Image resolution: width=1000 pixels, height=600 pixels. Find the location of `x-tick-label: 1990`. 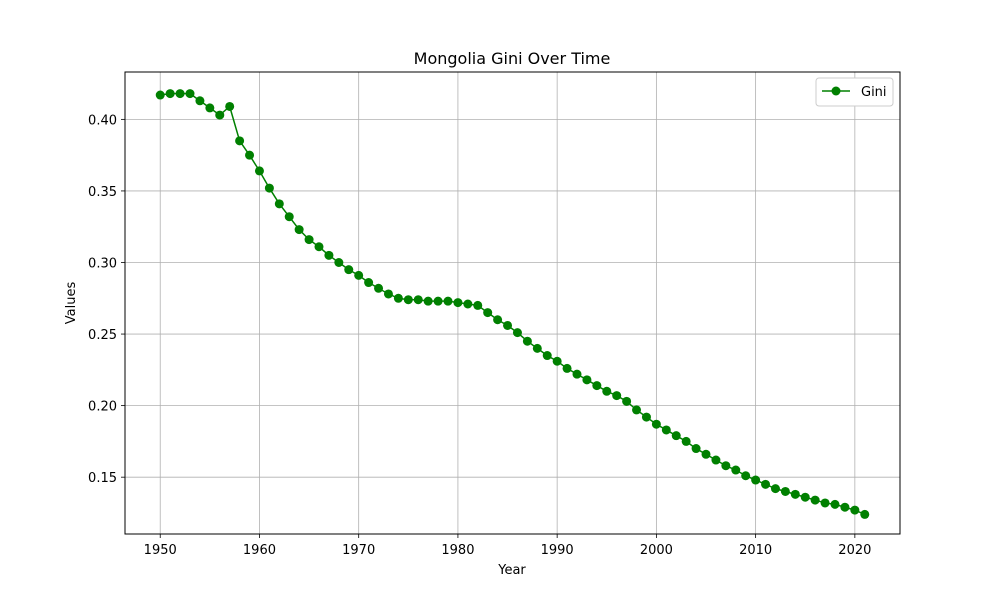

x-tick-label: 1990 is located at coordinates (557, 550).